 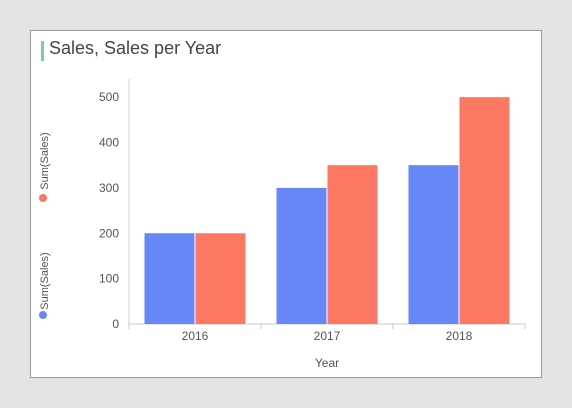 What do you see at coordinates (45, 160) in the screenshot?
I see `legend-label-series-2: Sum(Sales)` at bounding box center [45, 160].